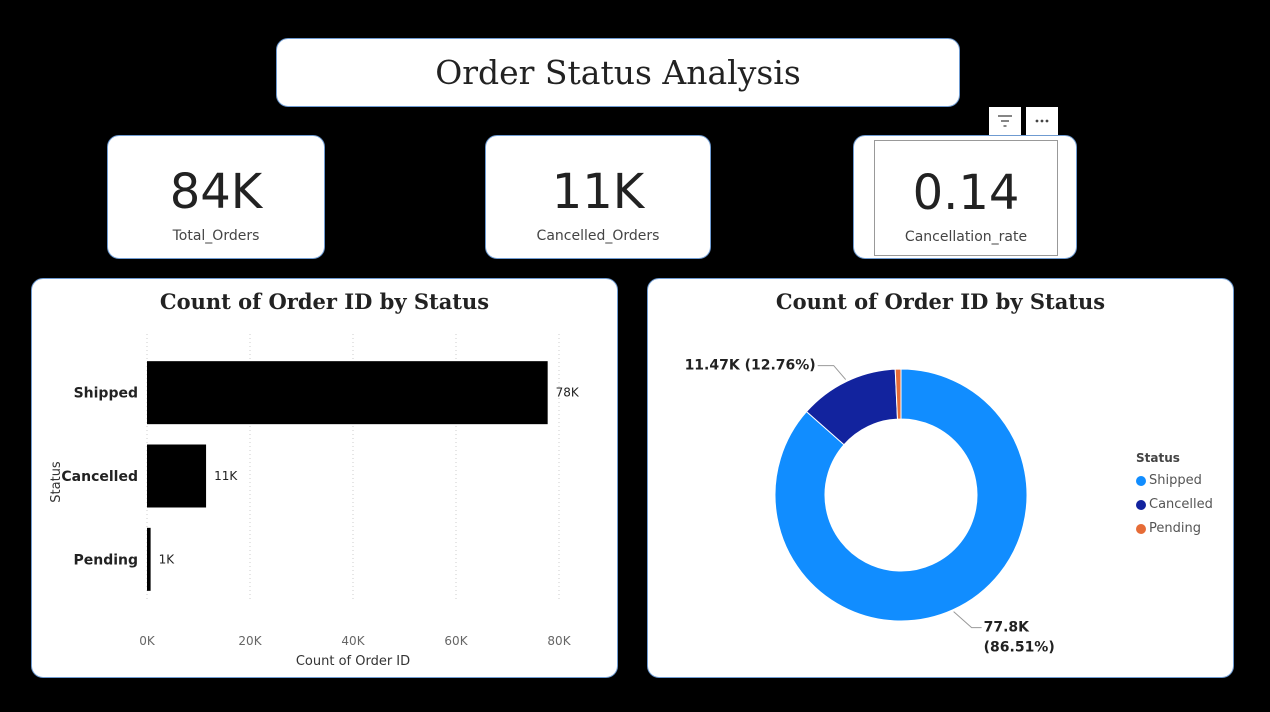 The width and height of the screenshot is (1270, 712). I want to click on kpi-label: Cancelled_Orders, so click(598, 236).